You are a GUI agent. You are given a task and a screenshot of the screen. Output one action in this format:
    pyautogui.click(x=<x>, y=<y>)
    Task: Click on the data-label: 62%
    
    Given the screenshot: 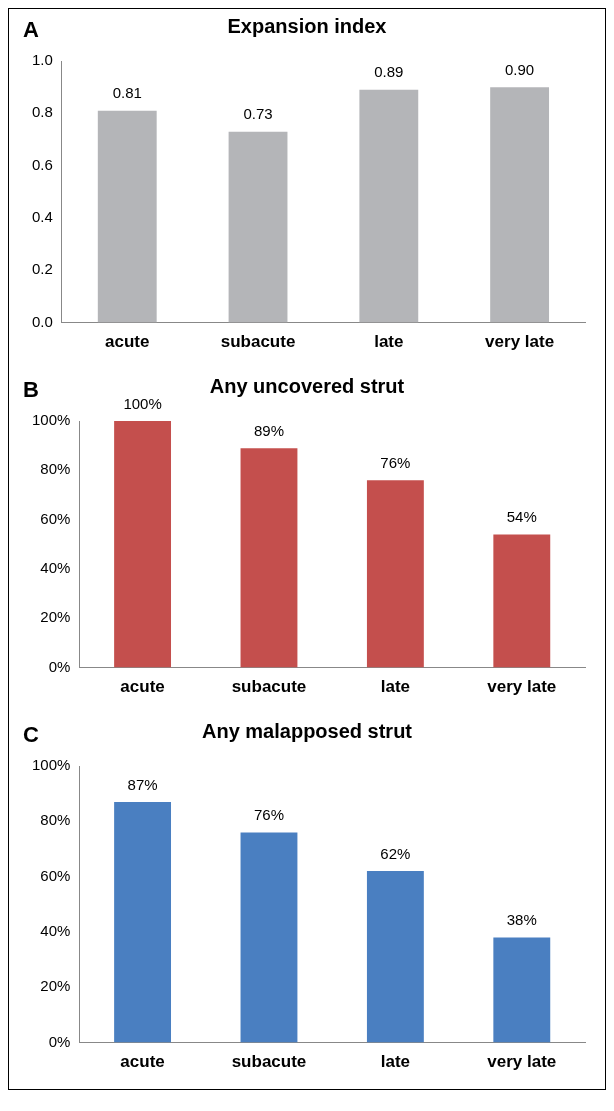 What is the action you would take?
    pyautogui.click(x=395, y=853)
    